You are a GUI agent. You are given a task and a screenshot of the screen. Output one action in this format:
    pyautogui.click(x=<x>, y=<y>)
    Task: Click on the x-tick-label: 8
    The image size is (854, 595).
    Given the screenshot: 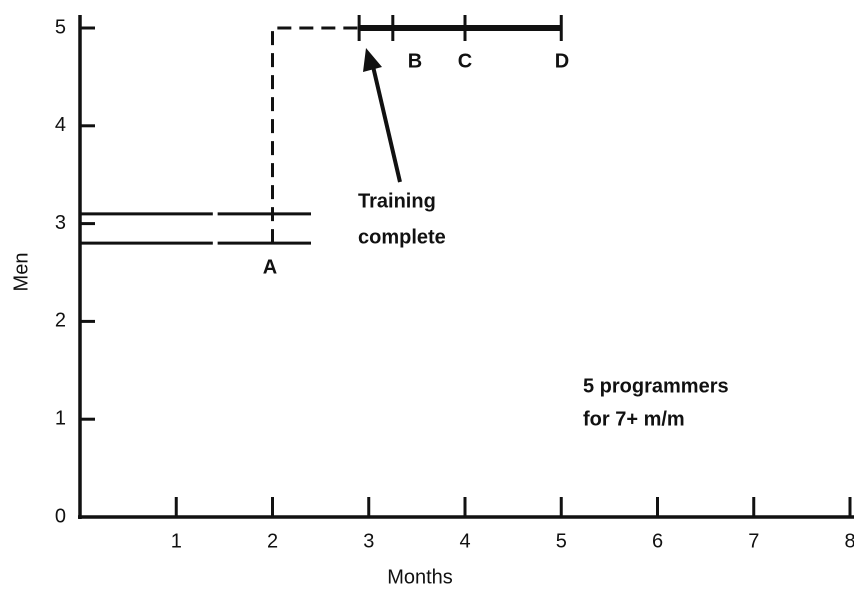 What is the action you would take?
    pyautogui.click(x=849, y=541)
    